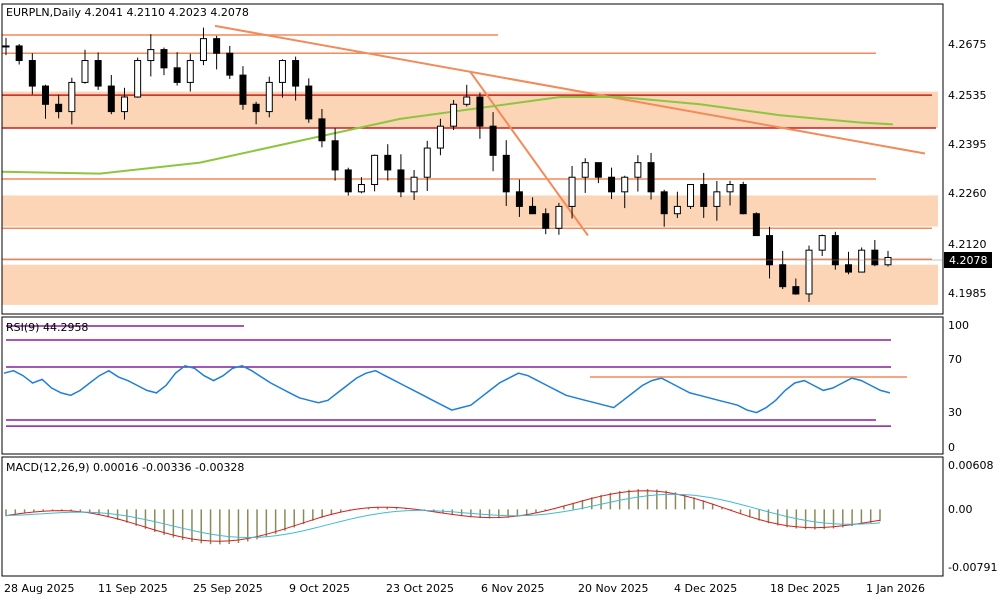 This screenshot has height=600, width=1000. What do you see at coordinates (705, 588) in the screenshot?
I see `date-label: 4 Dec 2025` at bounding box center [705, 588].